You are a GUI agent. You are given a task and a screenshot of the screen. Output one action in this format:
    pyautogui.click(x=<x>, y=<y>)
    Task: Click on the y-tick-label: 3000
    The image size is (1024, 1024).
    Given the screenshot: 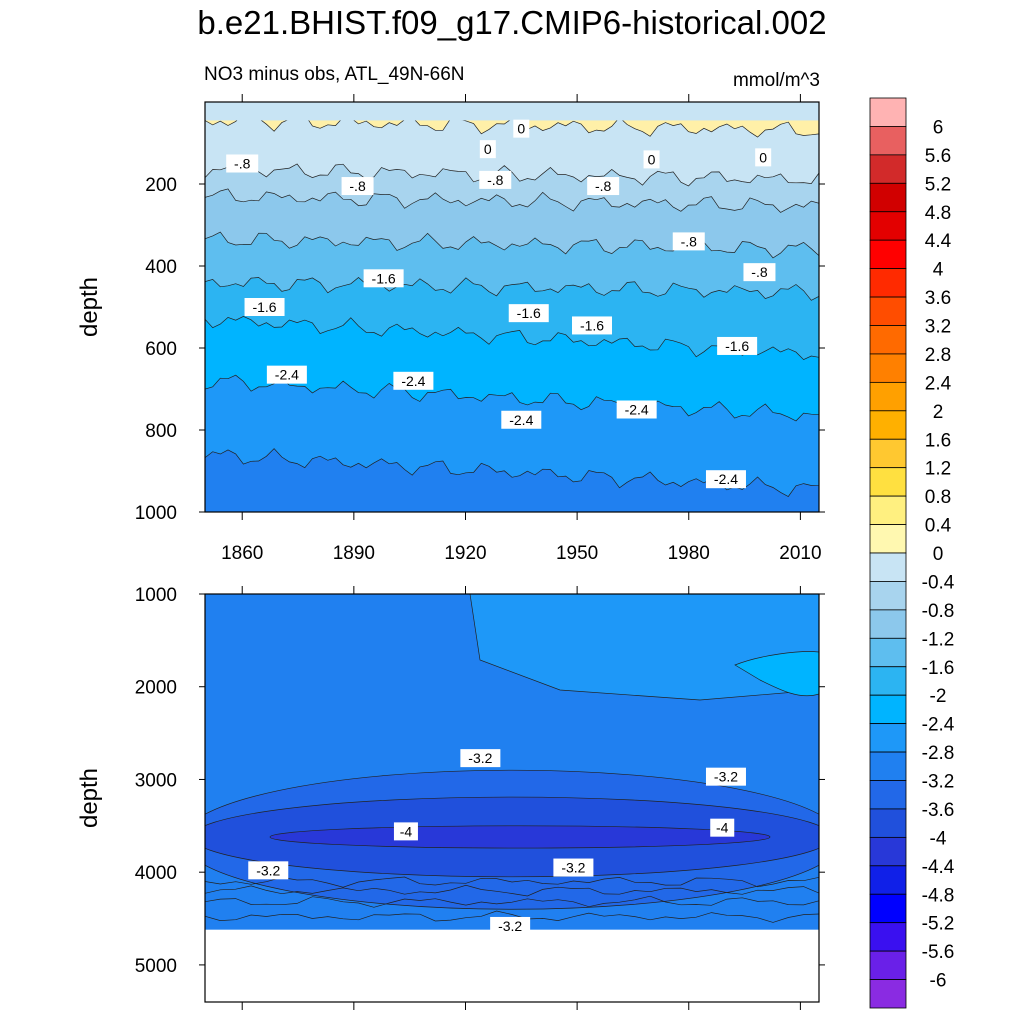 What is the action you would take?
    pyautogui.click(x=156, y=780)
    